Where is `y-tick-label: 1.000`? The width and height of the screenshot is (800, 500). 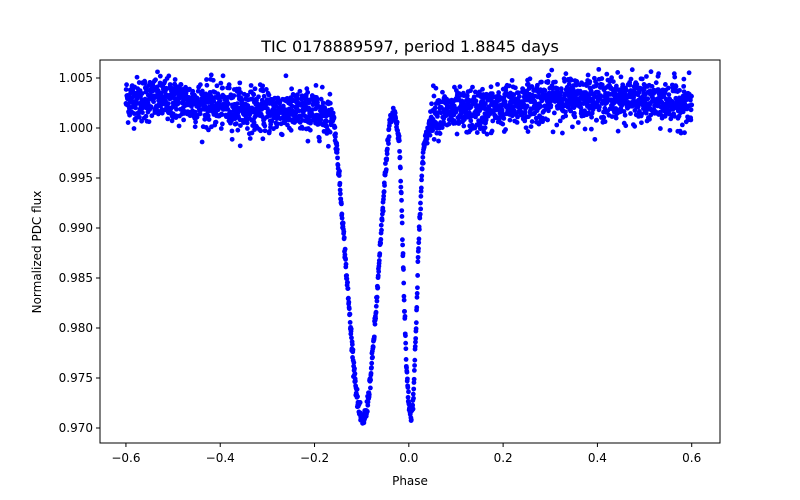 y-tick-label: 1.000 is located at coordinates (76, 128).